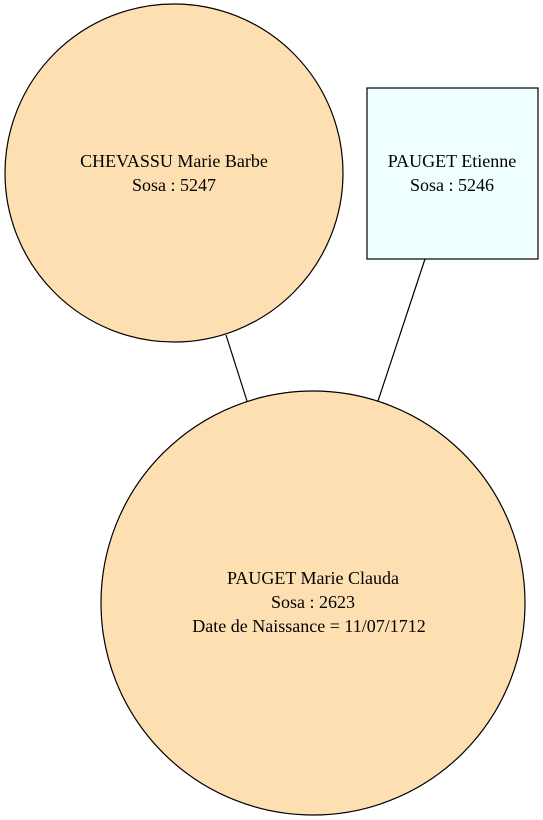 Image resolution: width=543 pixels, height=820 pixels. I want to click on child-birth-date: Date de Naissance = 11/07/1712, so click(308, 626).